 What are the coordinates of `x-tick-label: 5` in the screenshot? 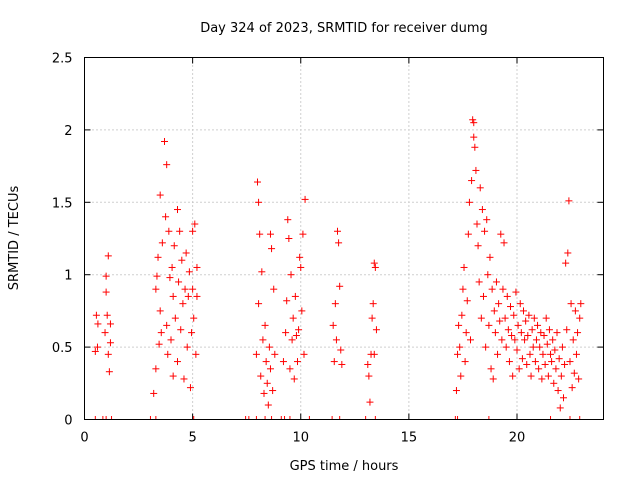 It's located at (192, 438).